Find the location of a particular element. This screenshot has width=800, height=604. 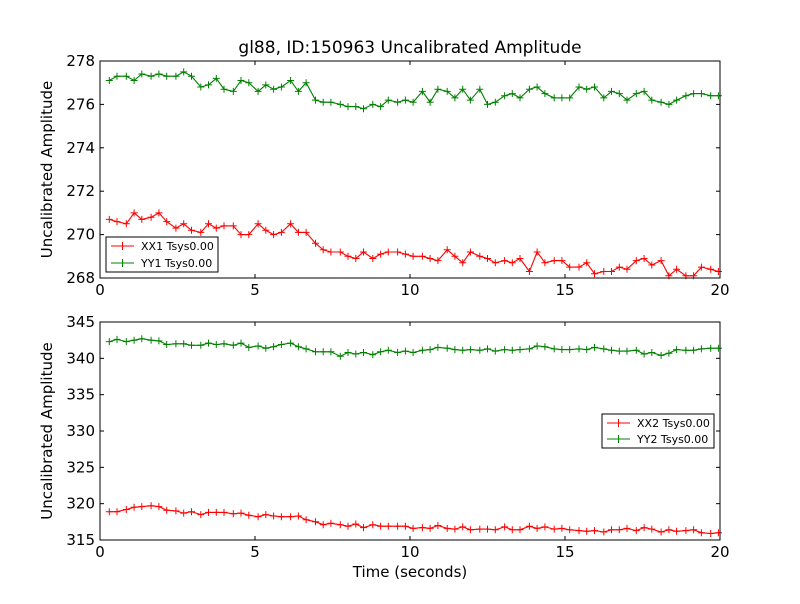

top-legend-box is located at coordinates (162, 254).